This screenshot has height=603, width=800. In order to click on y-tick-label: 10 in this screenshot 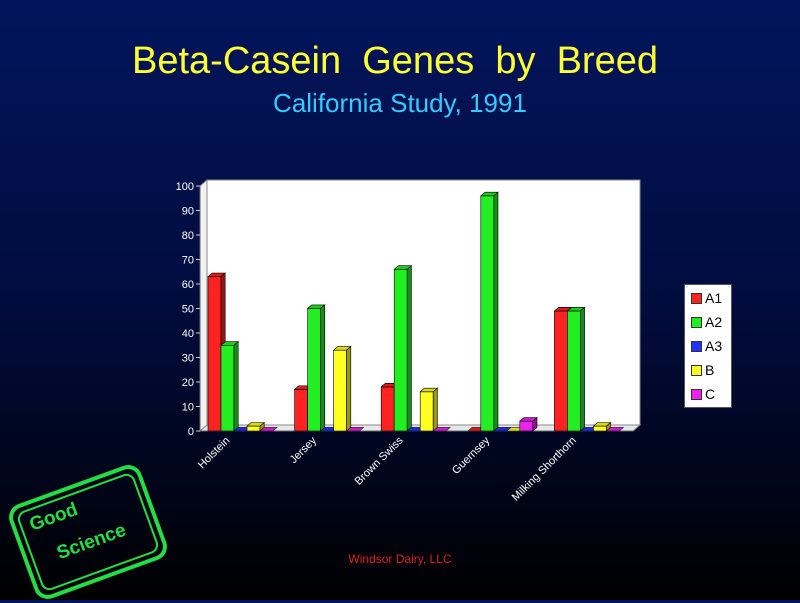, I will do `click(188, 408)`.